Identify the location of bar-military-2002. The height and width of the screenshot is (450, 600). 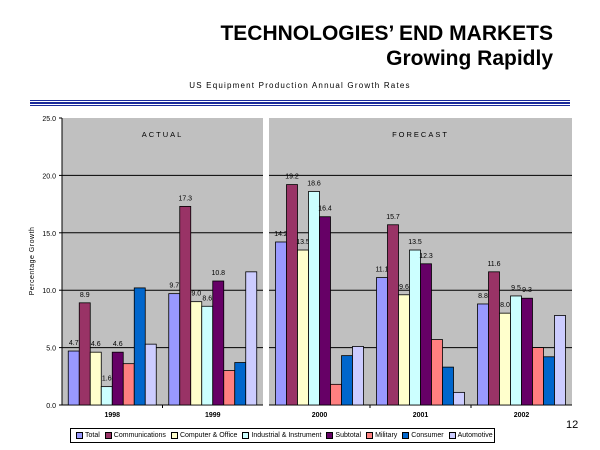
(538, 376).